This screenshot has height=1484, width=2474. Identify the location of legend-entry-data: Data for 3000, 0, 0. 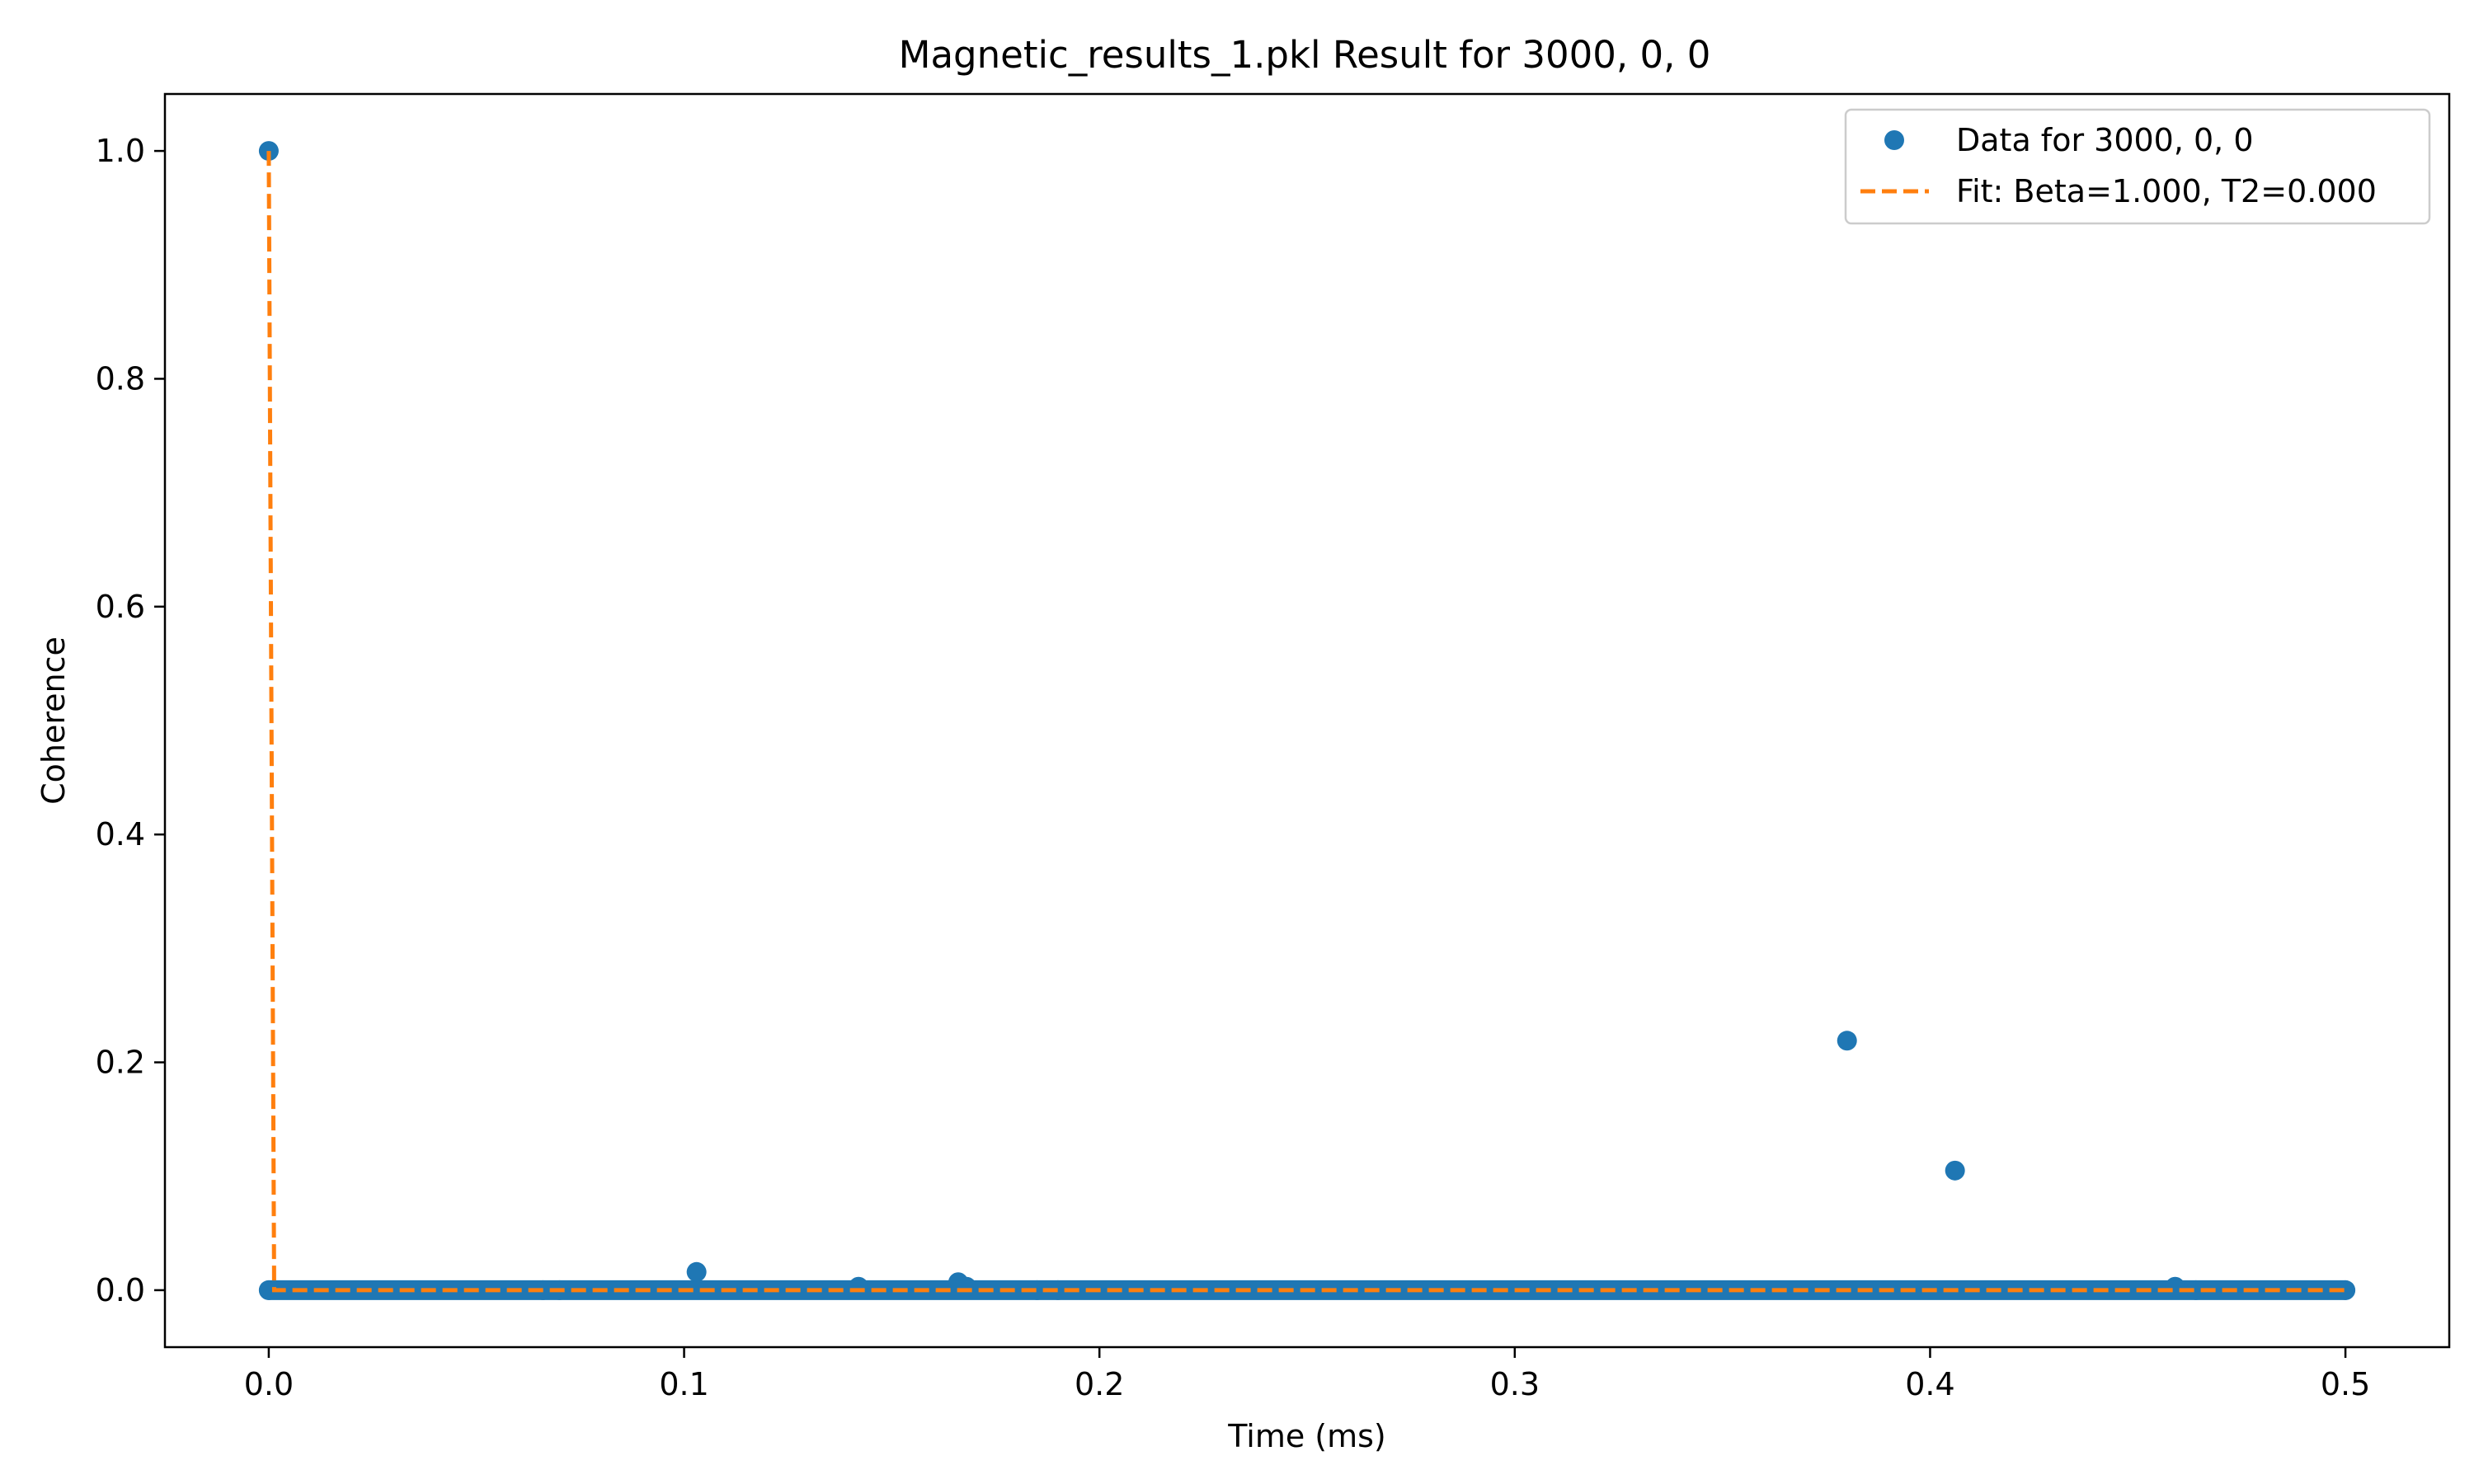
(2105, 140).